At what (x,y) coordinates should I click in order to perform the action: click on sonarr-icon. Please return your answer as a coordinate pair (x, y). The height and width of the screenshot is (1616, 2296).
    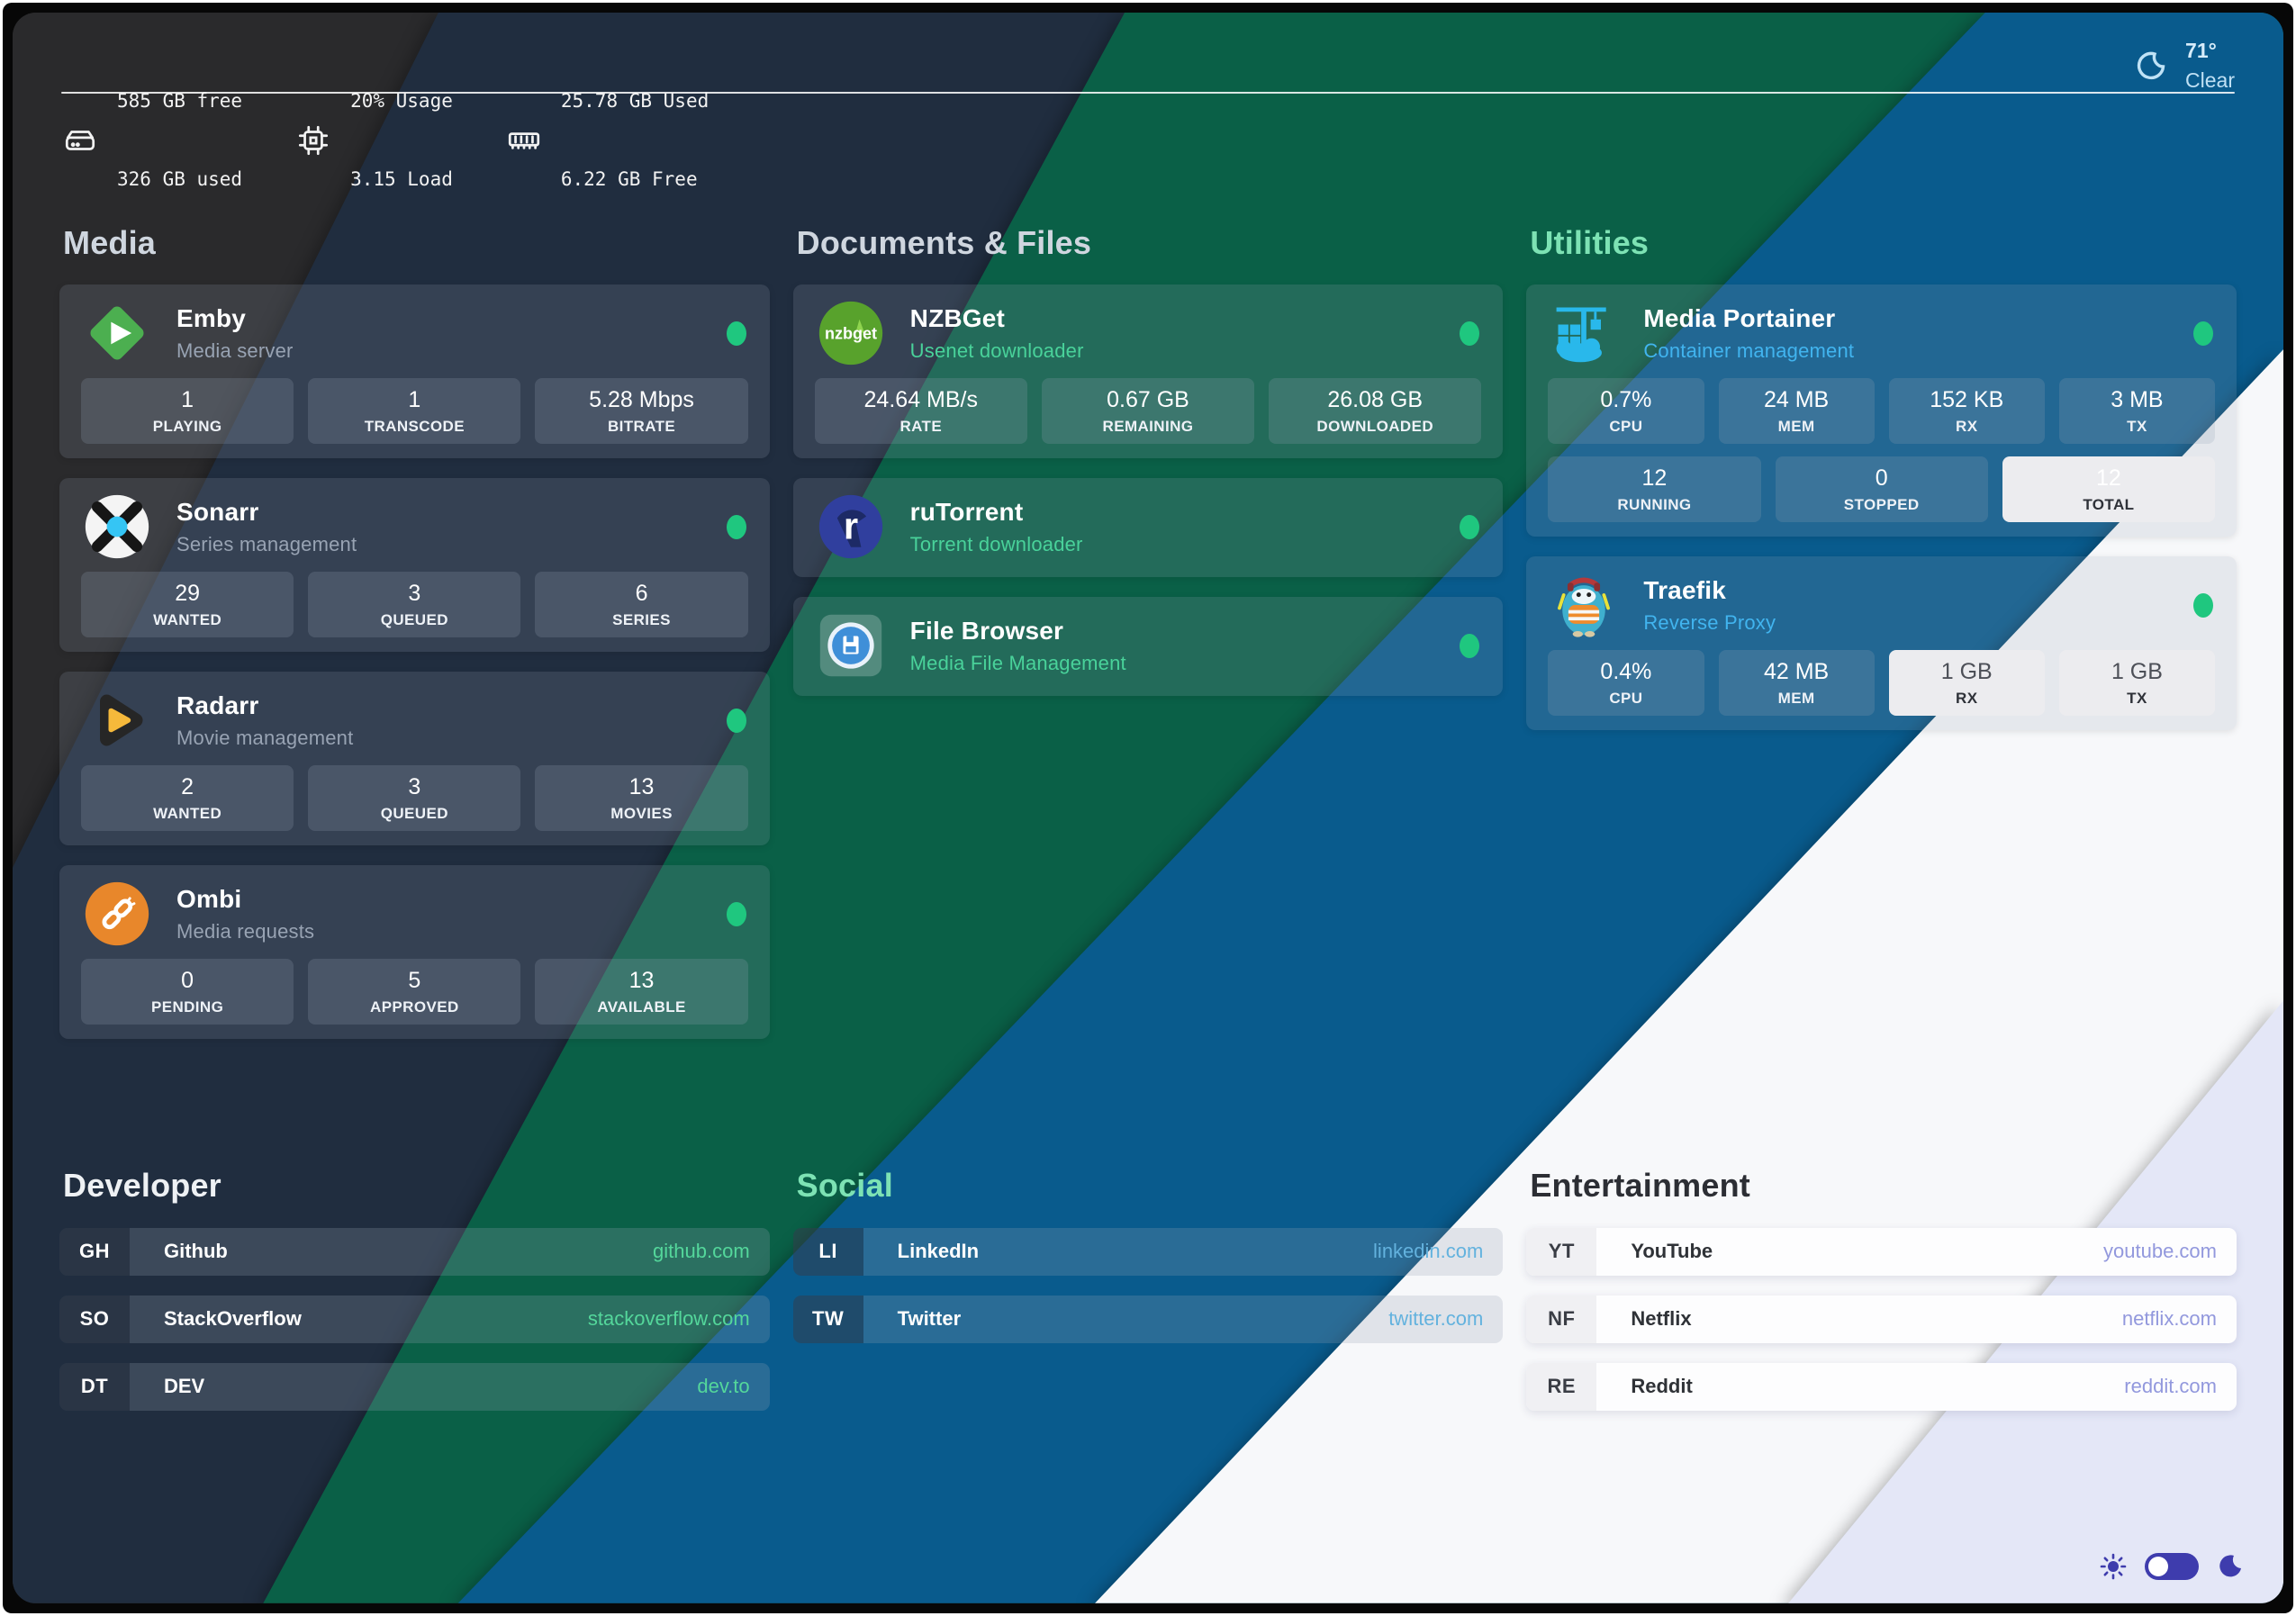
    Looking at the image, I should click on (117, 526).